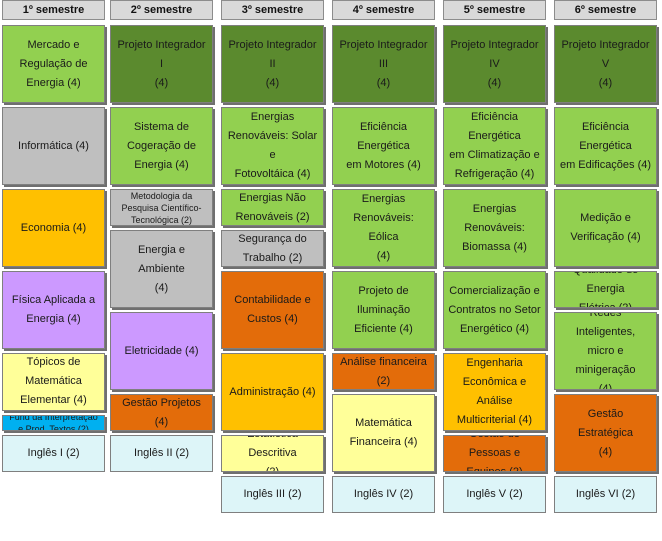 This screenshot has height=541, width=662. I want to click on course-cell: Contabilidade e Custos (4), so click(272, 310).